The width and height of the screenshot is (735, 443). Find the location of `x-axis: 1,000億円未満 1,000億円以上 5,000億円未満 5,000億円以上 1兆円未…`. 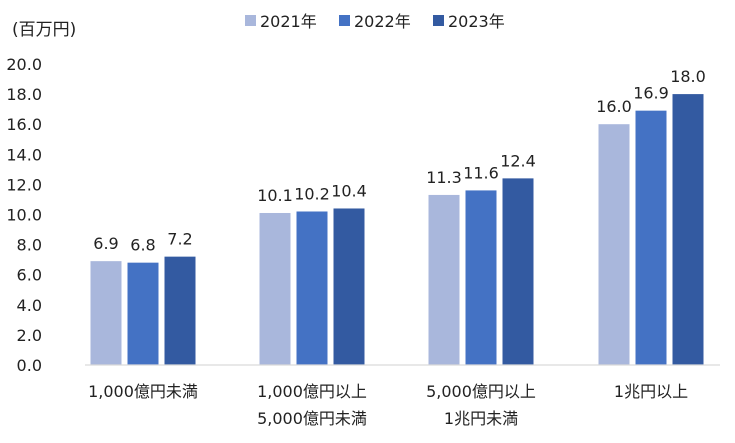

x-axis: 1,000億円未満 1,000億円以上 5,000億円未満 5,000億円以上 1兆円未… is located at coordinates (388, 405).